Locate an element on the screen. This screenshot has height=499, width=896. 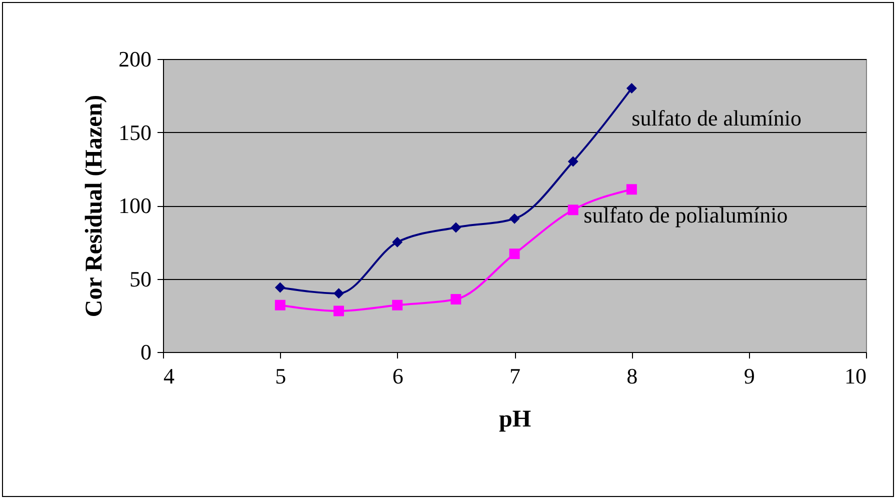
x-tick-label: 9 is located at coordinates (749, 376).